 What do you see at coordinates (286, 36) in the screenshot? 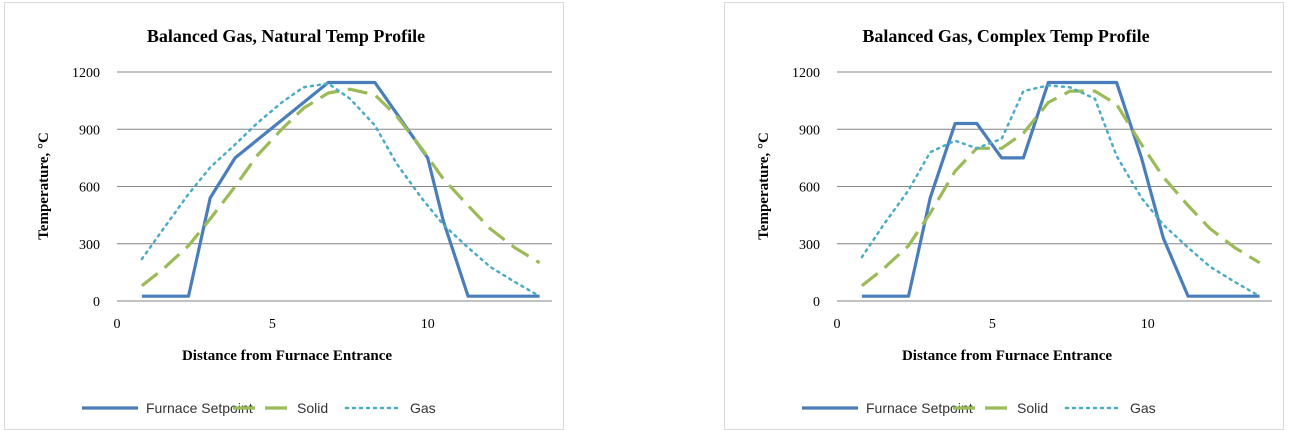
I see `chart-title: Balanced Gas, Natural Temp Profile` at bounding box center [286, 36].